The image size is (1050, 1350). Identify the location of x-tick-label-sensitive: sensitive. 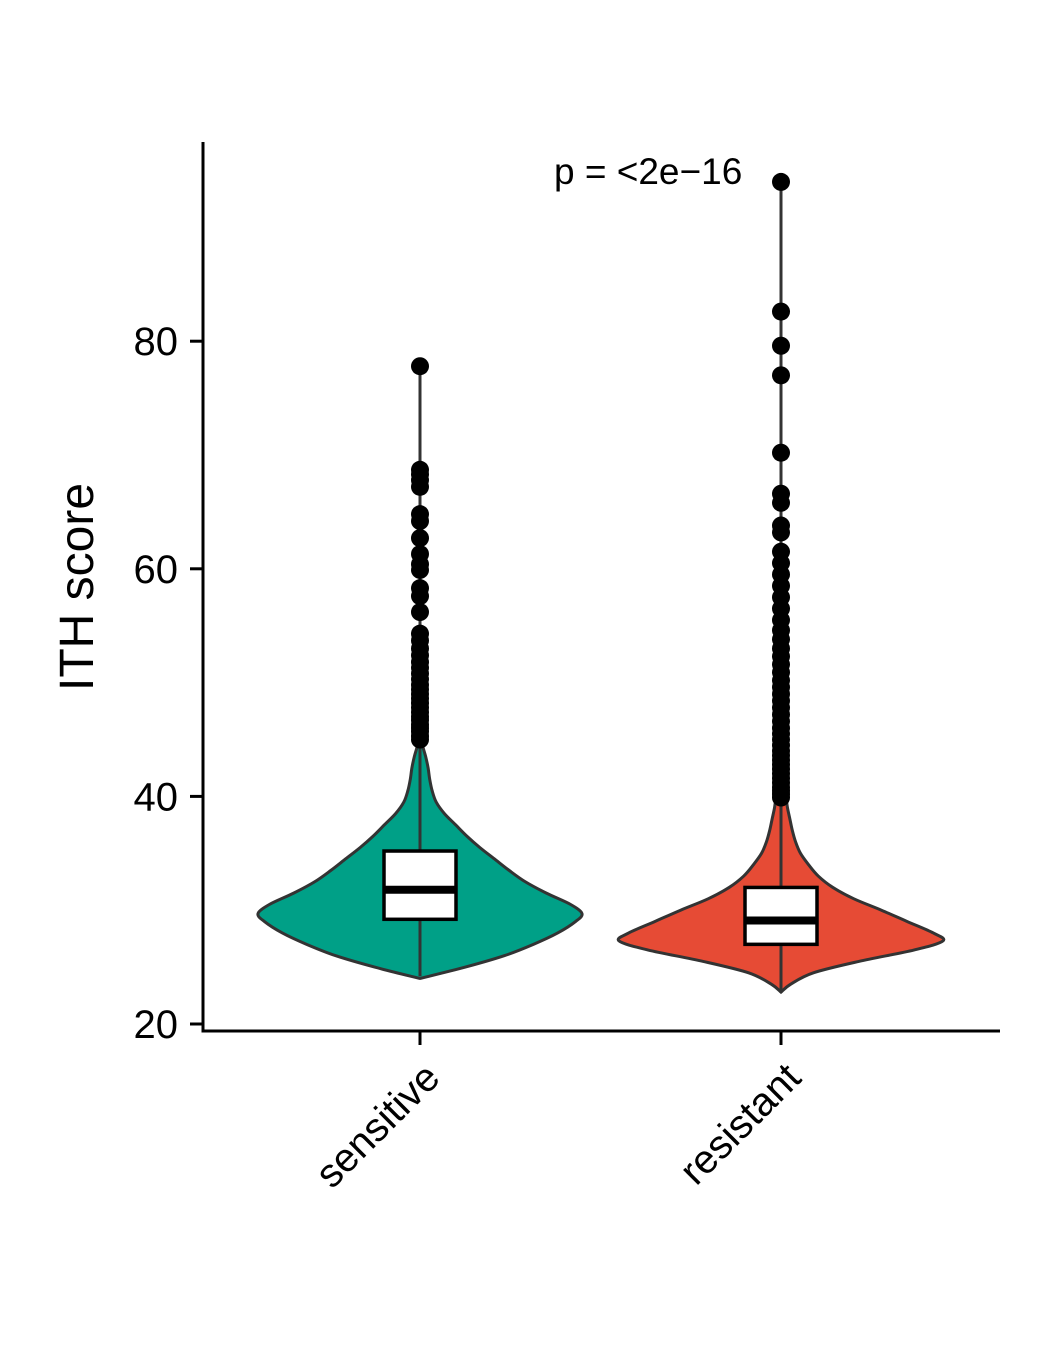
(377, 1125).